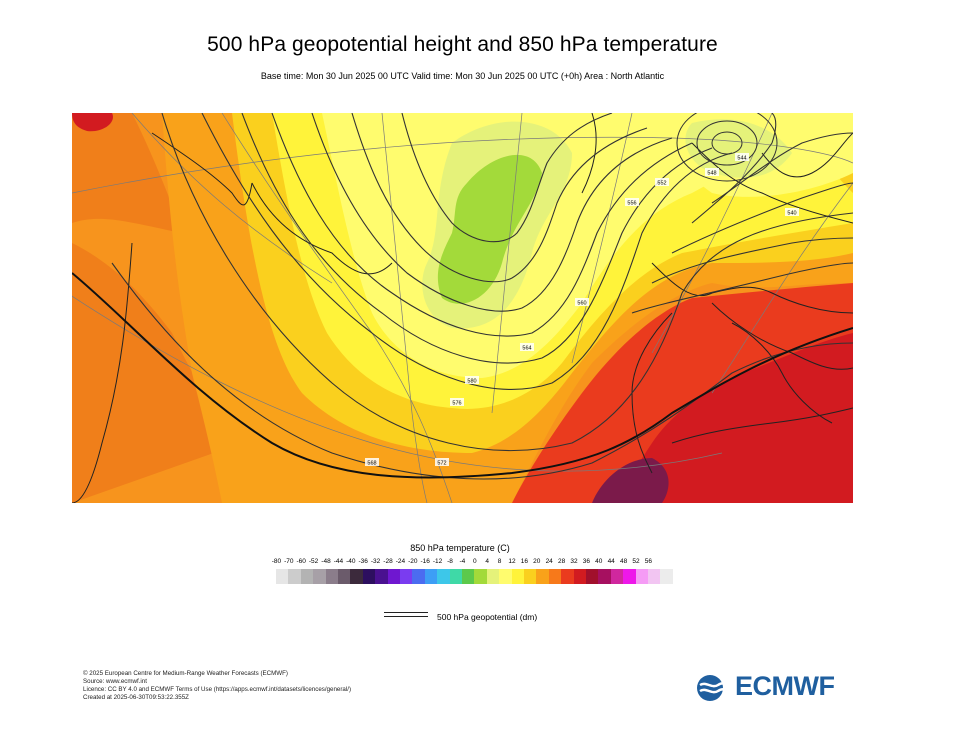 Image resolution: width=971 pixels, height=729 pixels. I want to click on svg-text: 548, so click(711, 174).